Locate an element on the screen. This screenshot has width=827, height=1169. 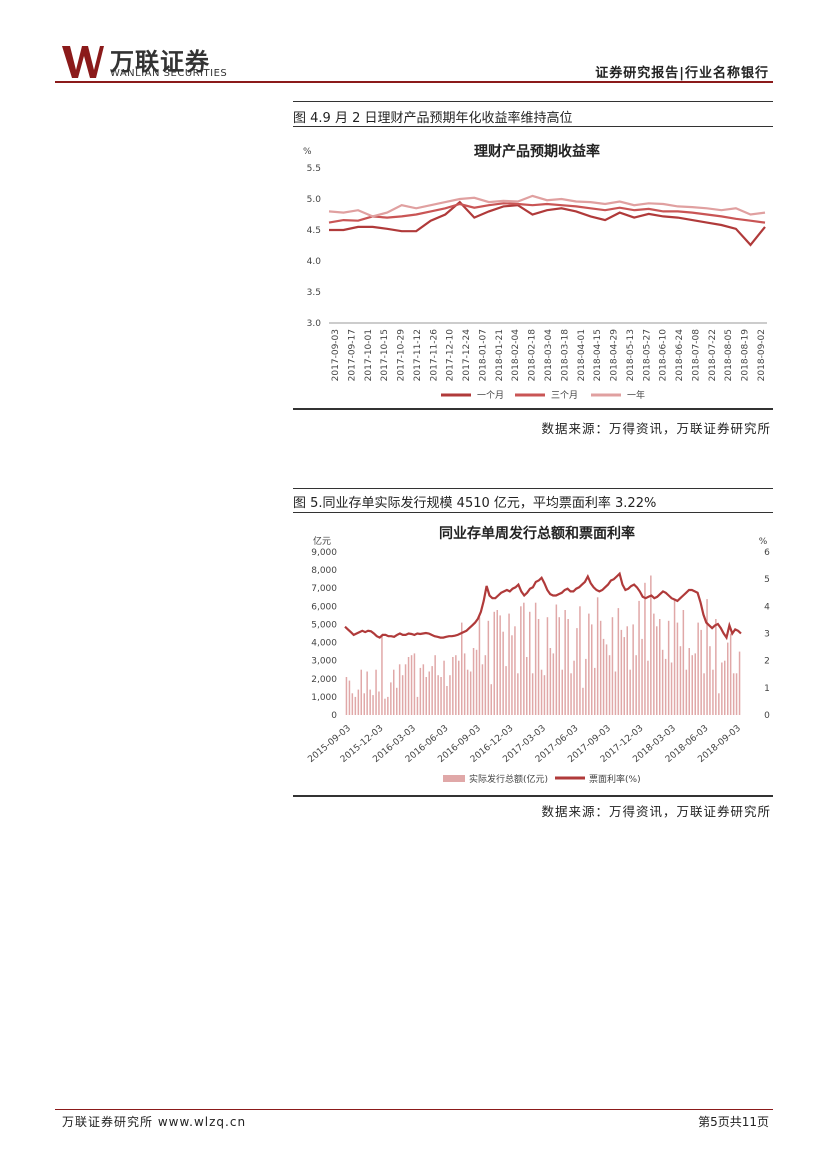
chart5-ylabel-left: 亿元 is located at coordinates (322, 541).